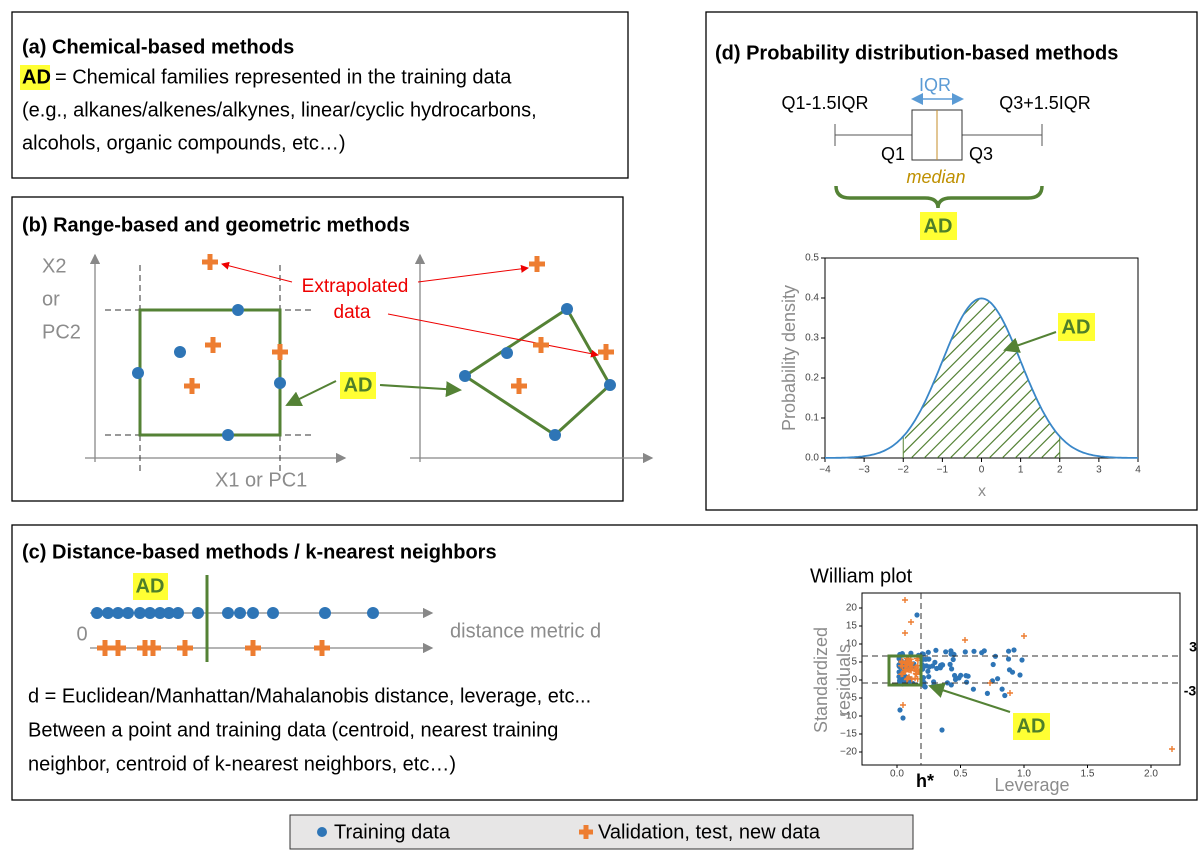 The height and width of the screenshot is (850, 1203). What do you see at coordinates (864, 470) in the screenshot?
I see `x-tick-label: −3` at bounding box center [864, 470].